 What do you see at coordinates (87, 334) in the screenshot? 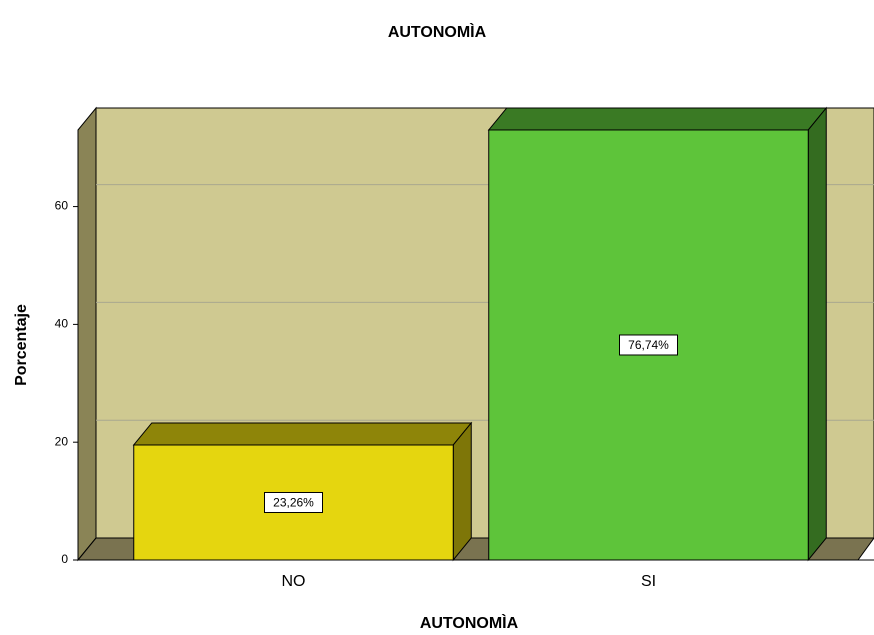
I see `side-wall` at bounding box center [87, 334].